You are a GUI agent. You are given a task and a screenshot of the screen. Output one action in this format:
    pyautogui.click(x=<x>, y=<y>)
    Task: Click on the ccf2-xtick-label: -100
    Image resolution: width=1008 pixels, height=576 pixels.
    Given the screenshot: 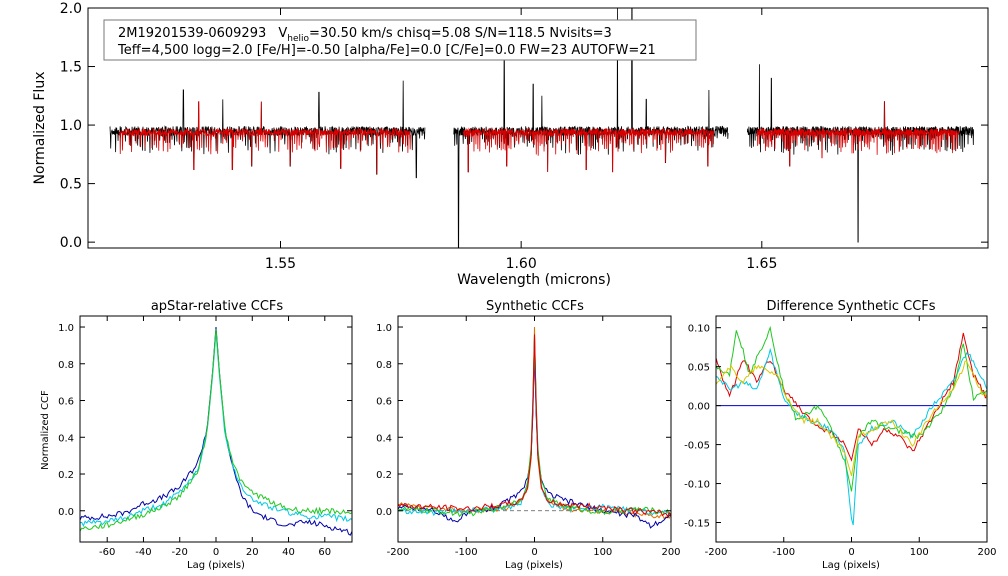 What is the action you would take?
    pyautogui.click(x=466, y=552)
    